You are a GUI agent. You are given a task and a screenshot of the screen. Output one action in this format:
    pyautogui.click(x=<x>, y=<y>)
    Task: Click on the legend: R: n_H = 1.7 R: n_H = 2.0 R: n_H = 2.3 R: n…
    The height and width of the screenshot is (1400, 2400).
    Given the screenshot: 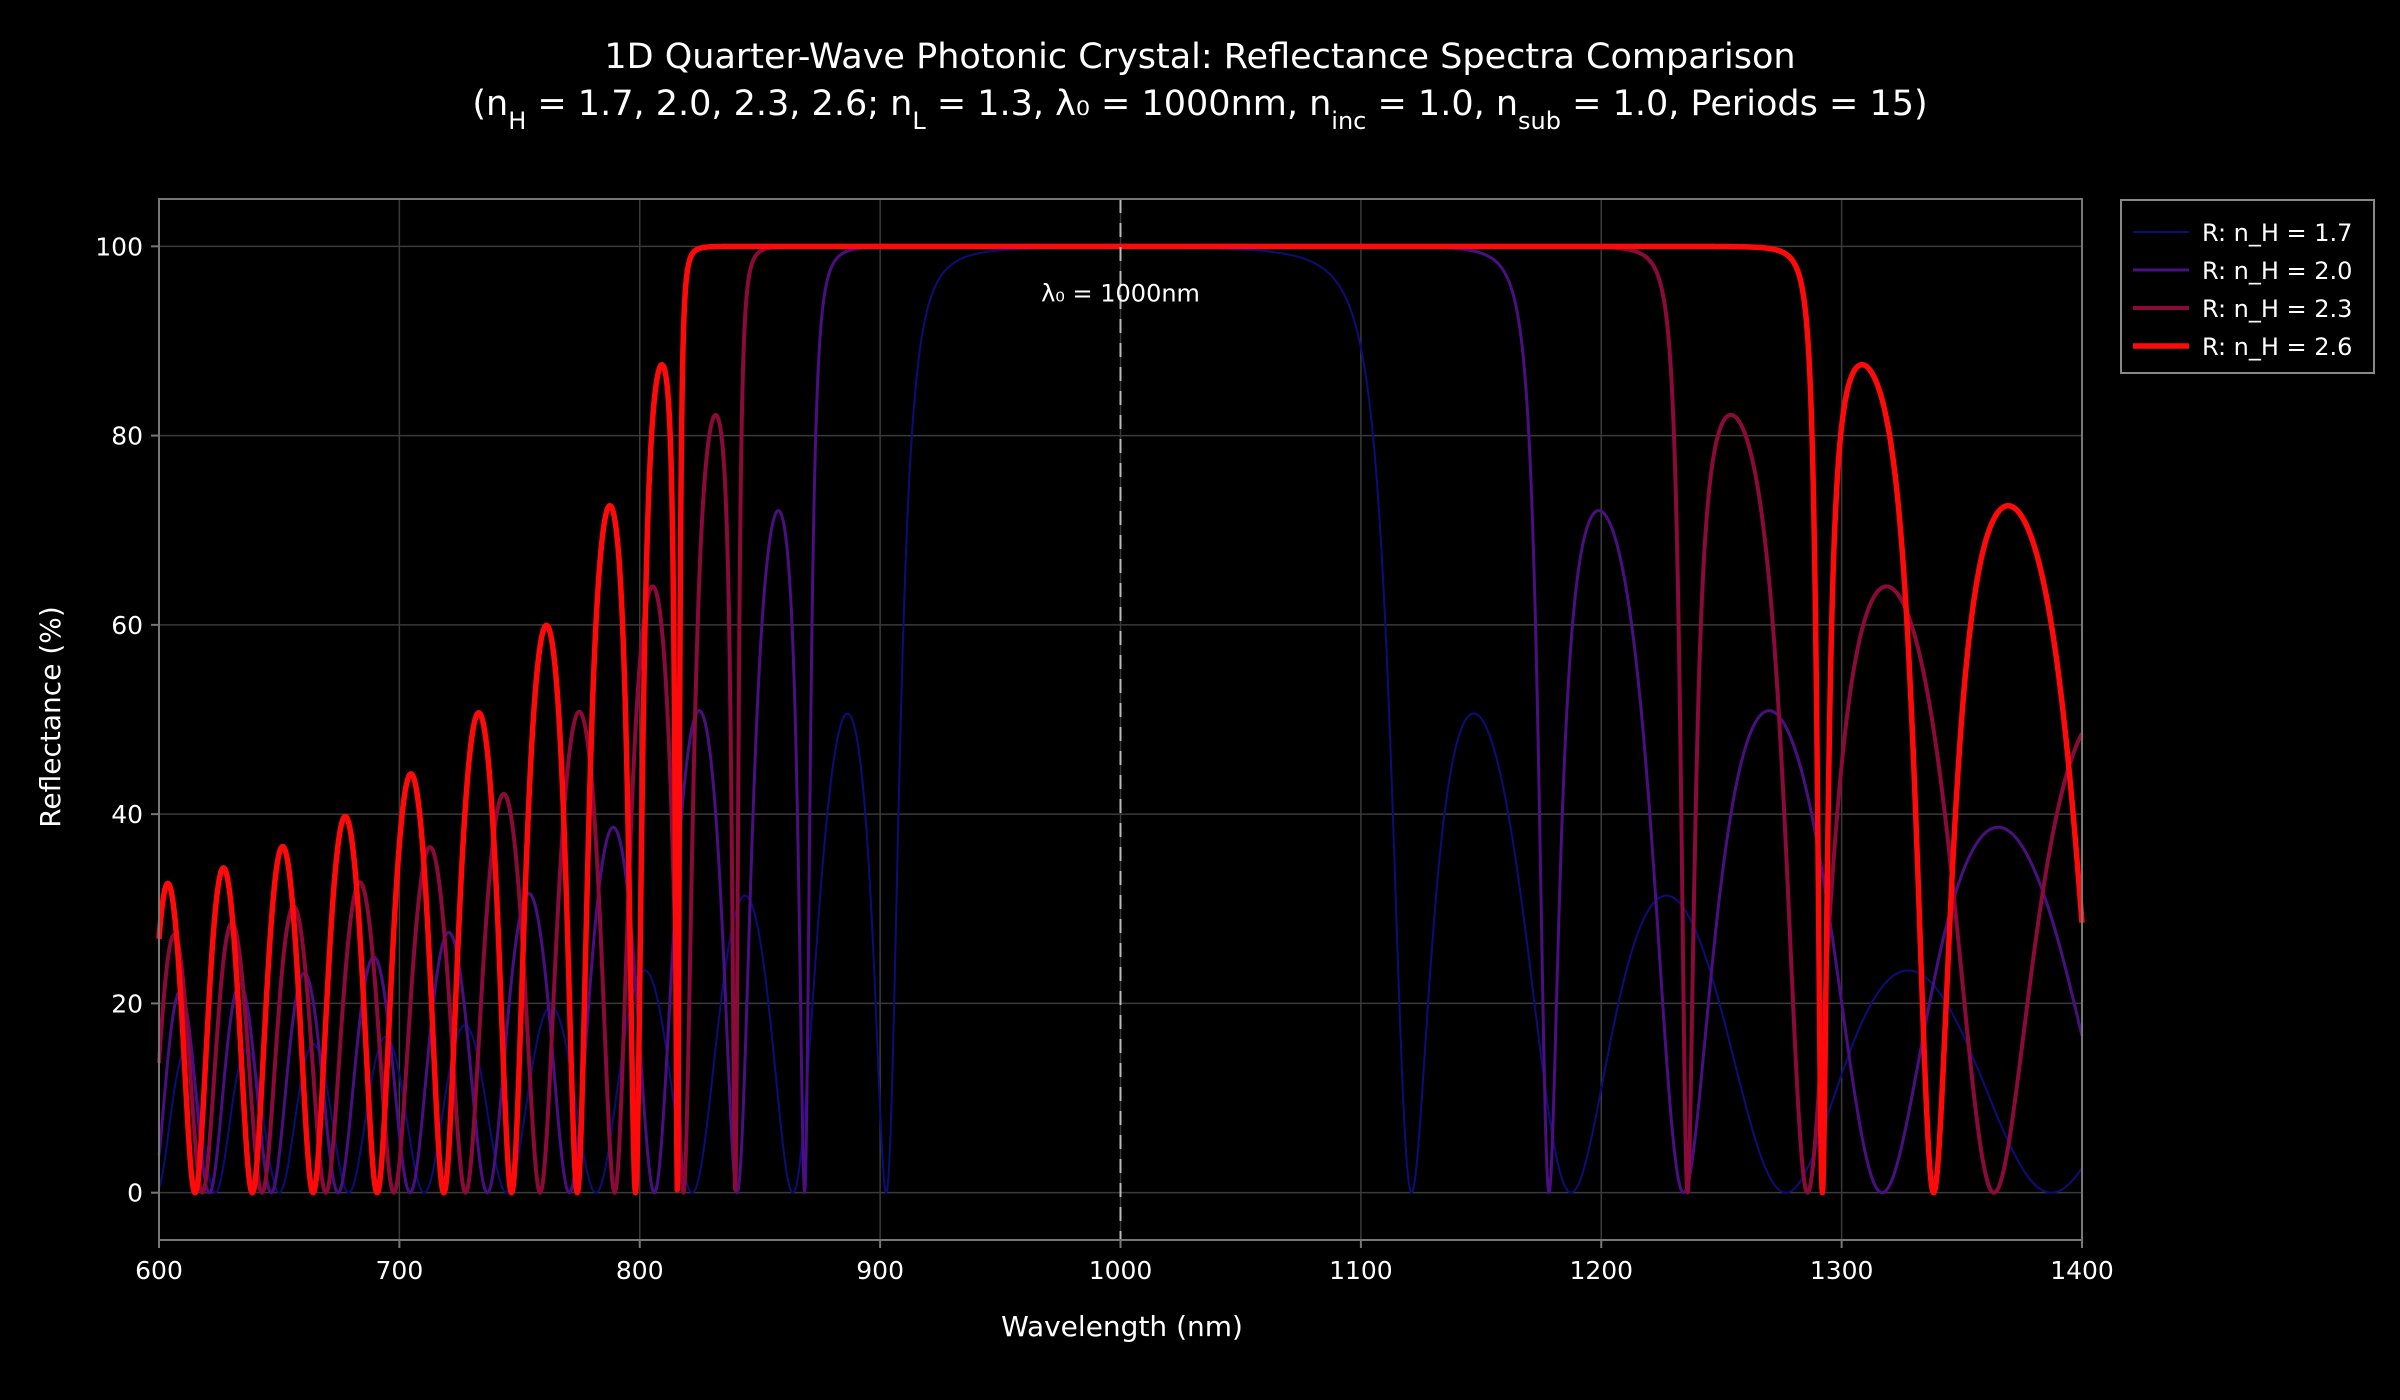 What is the action you would take?
    pyautogui.click(x=2247, y=286)
    